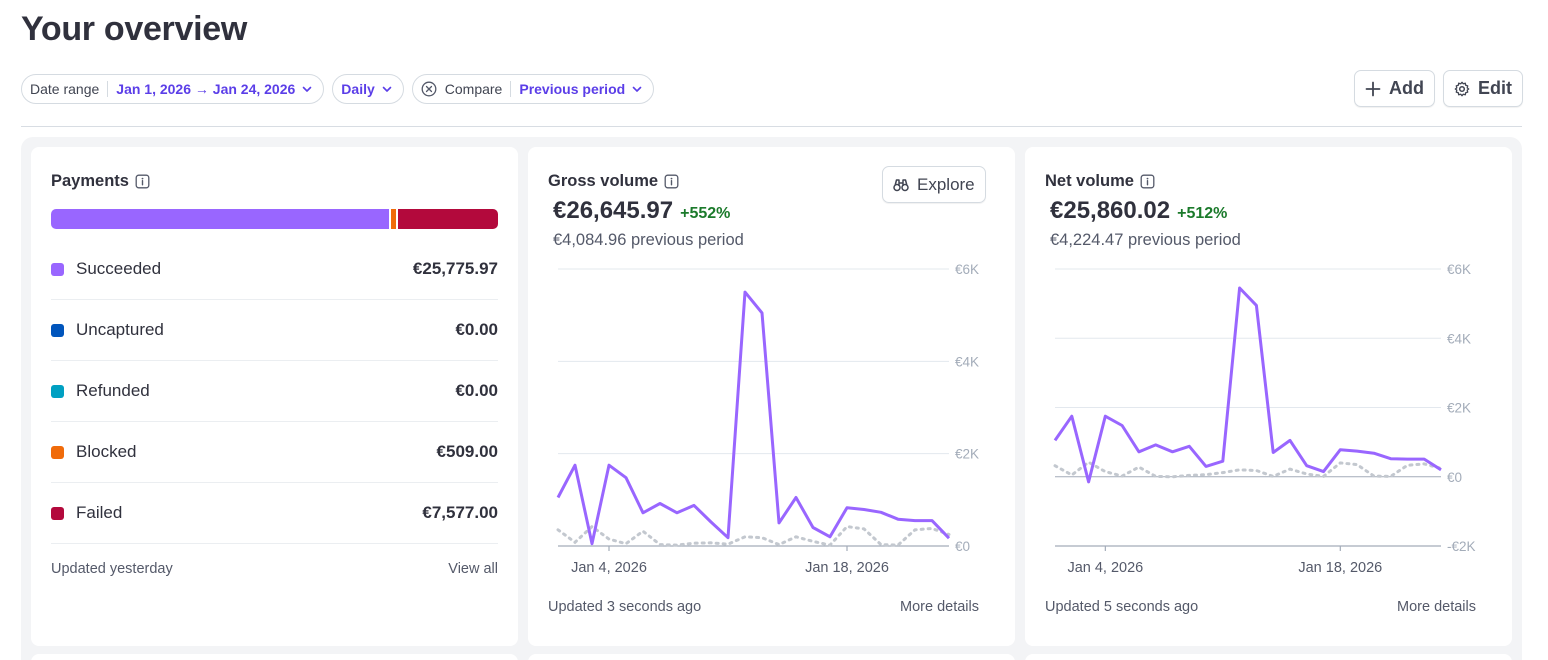 The width and height of the screenshot is (1548, 660). What do you see at coordinates (1406, 88) in the screenshot?
I see `add-button-label: Add` at bounding box center [1406, 88].